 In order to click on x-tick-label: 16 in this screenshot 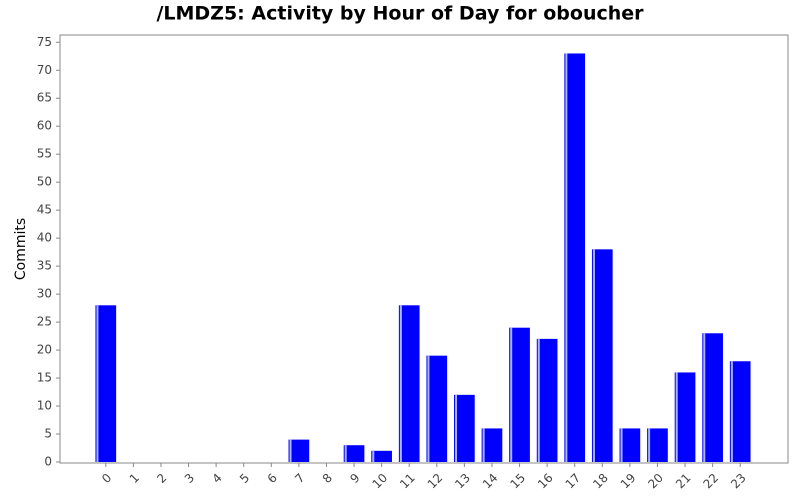, I will do `click(545, 481)`.